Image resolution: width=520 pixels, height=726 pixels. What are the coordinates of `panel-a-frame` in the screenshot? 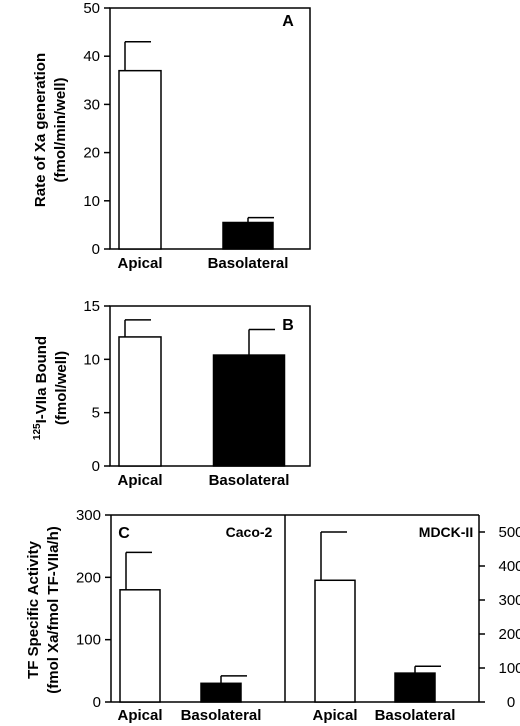 It's located at (210, 128).